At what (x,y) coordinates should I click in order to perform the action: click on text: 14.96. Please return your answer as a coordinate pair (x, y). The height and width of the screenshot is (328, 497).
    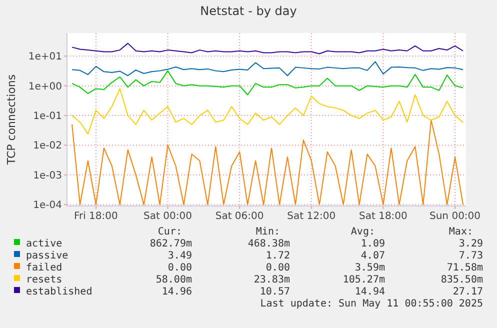
    Looking at the image, I should click on (177, 292).